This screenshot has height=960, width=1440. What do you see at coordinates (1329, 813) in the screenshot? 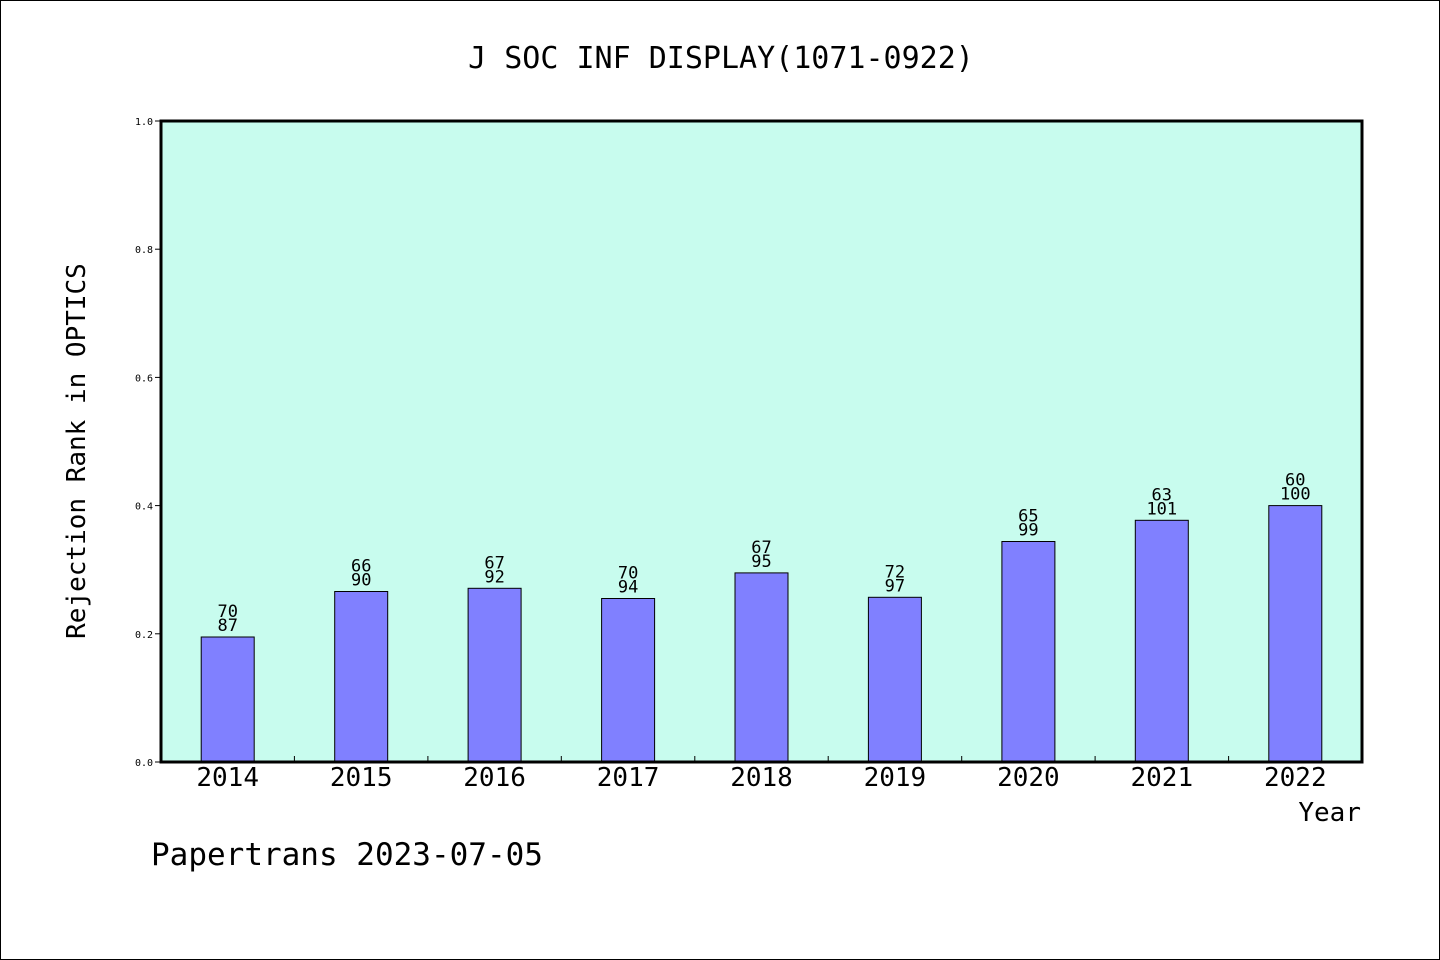
I see `x-axis-label: Year` at bounding box center [1329, 813].